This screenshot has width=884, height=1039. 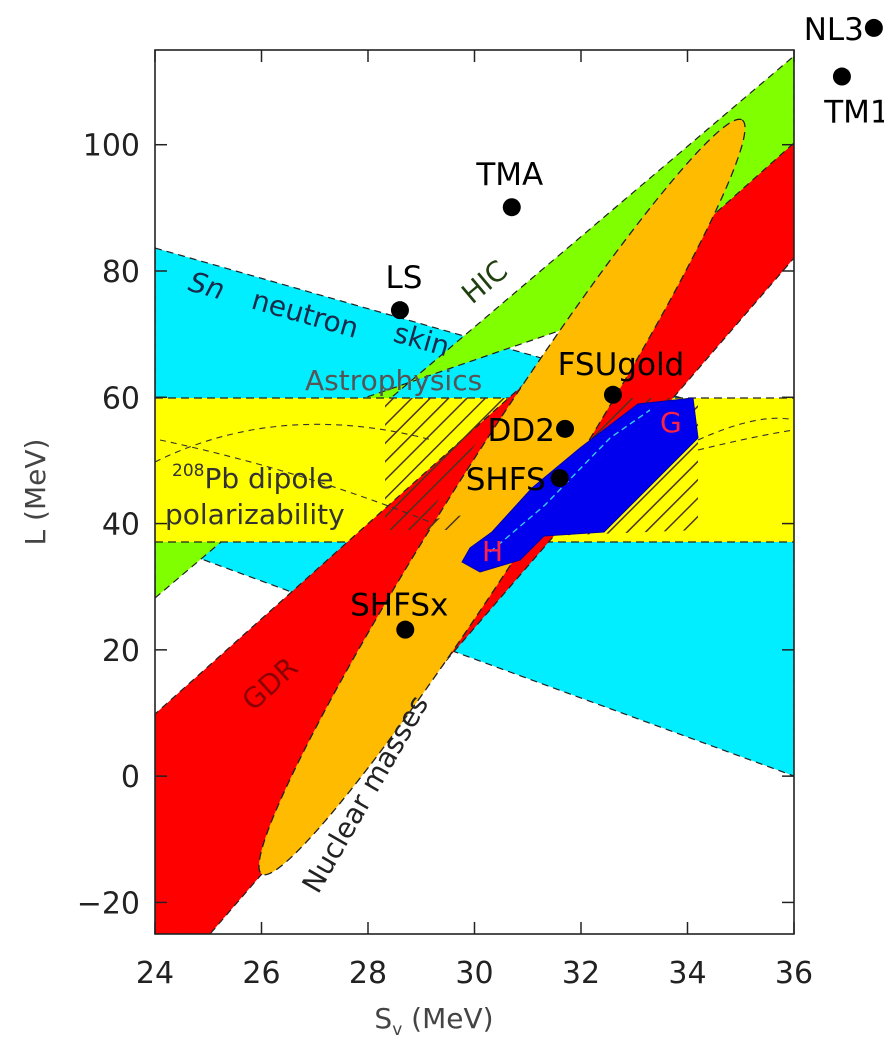 I want to click on label-astrophysics: Astrophysics, so click(x=393, y=380).